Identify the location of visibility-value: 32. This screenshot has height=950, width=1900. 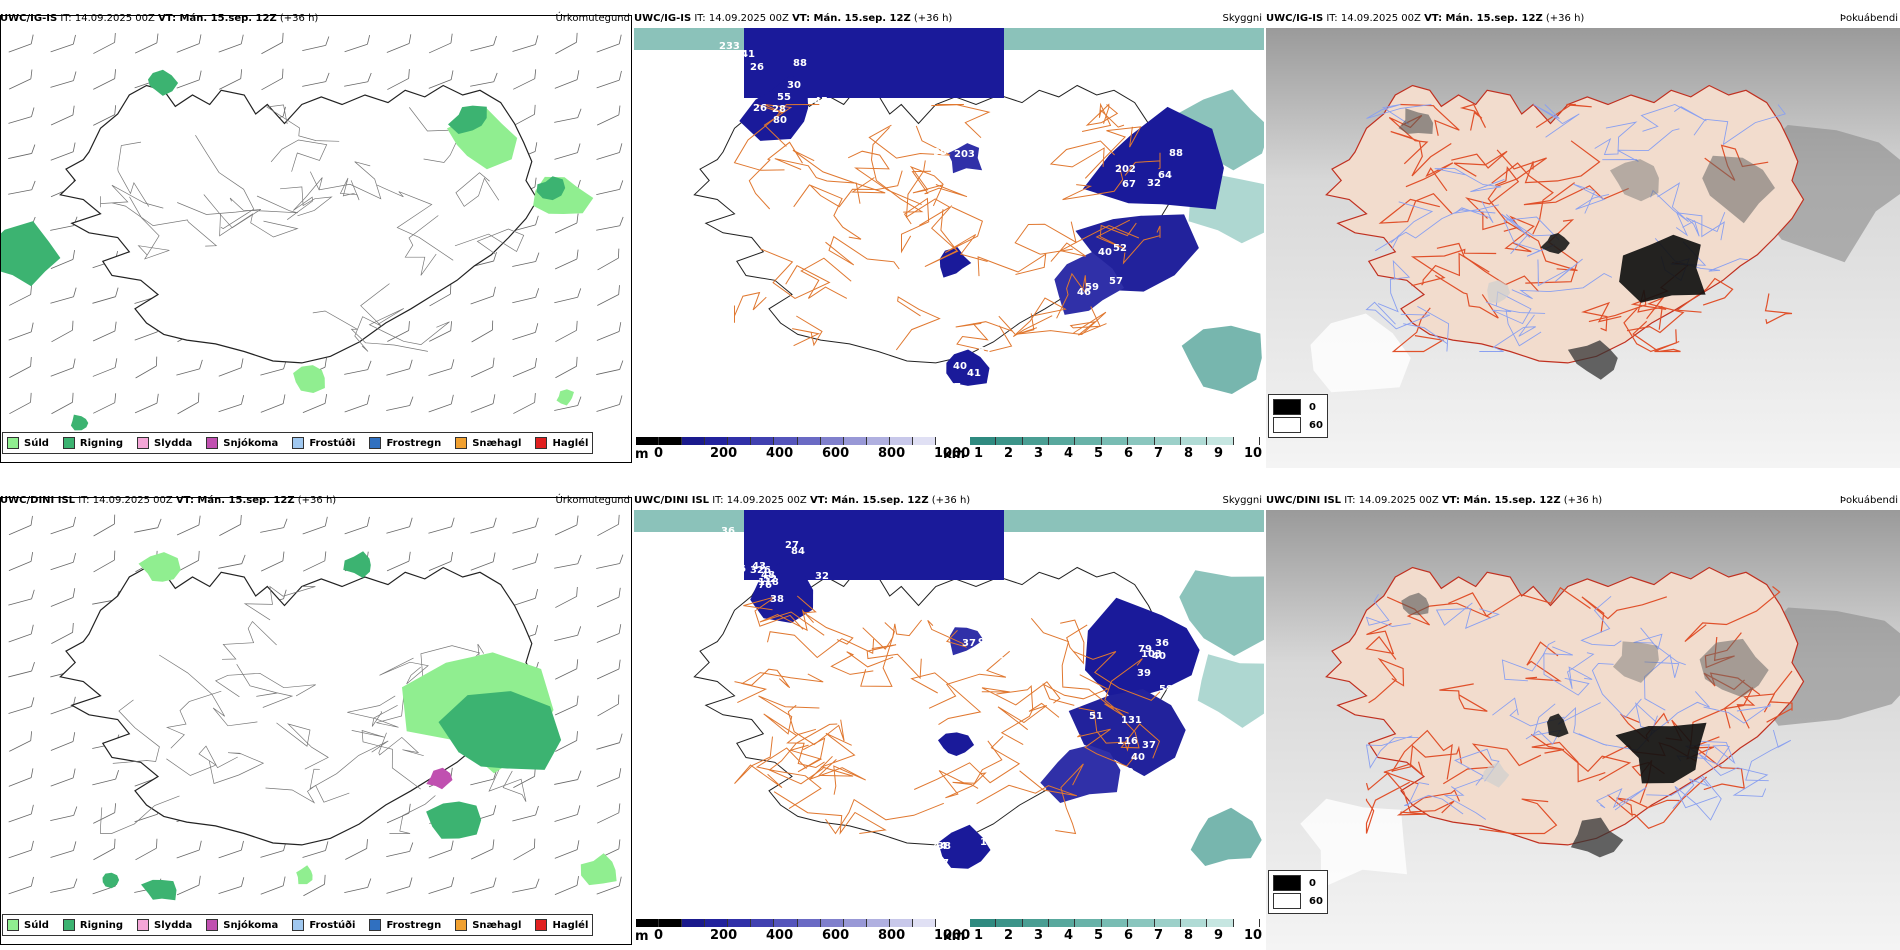
(822, 576).